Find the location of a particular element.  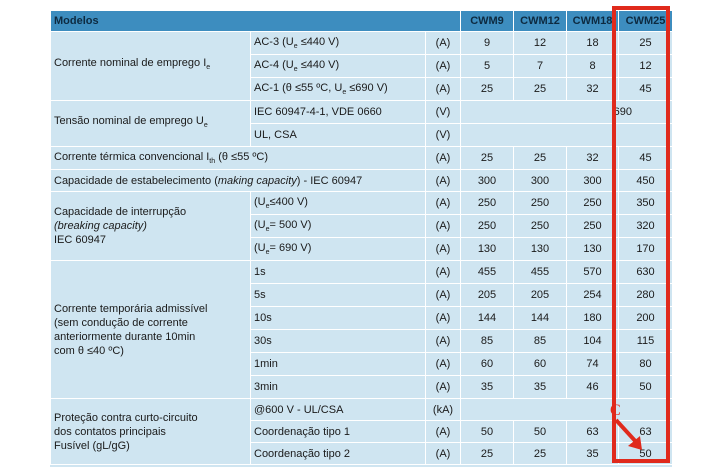

value-cell: 18 is located at coordinates (592, 43).